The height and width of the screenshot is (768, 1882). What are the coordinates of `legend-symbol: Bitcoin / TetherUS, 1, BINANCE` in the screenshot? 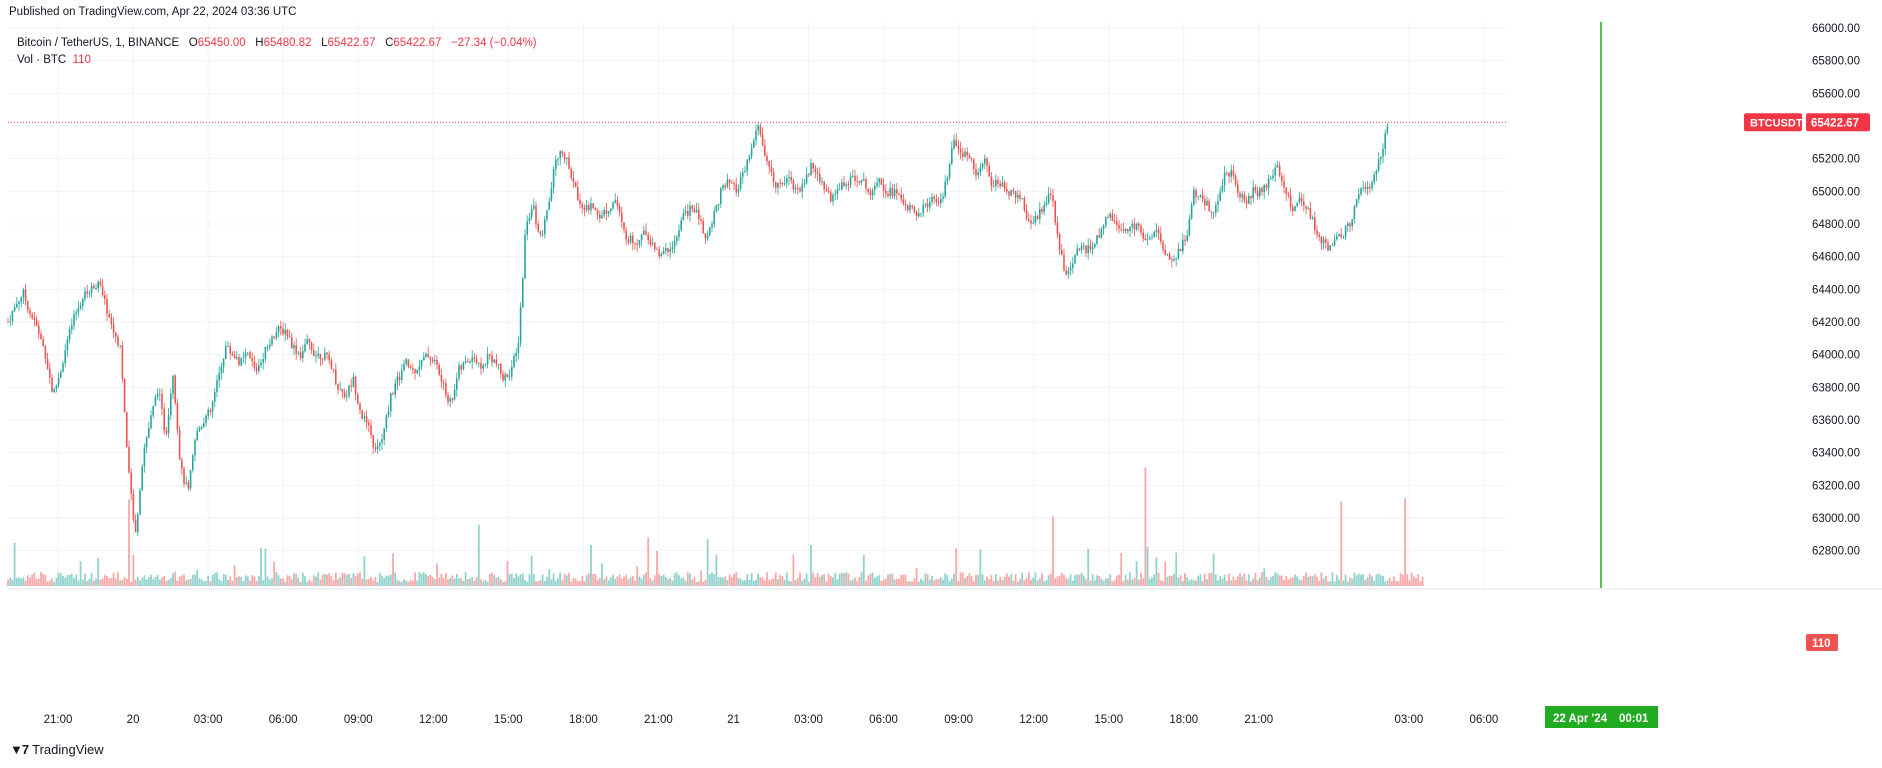 It's located at (98, 43).